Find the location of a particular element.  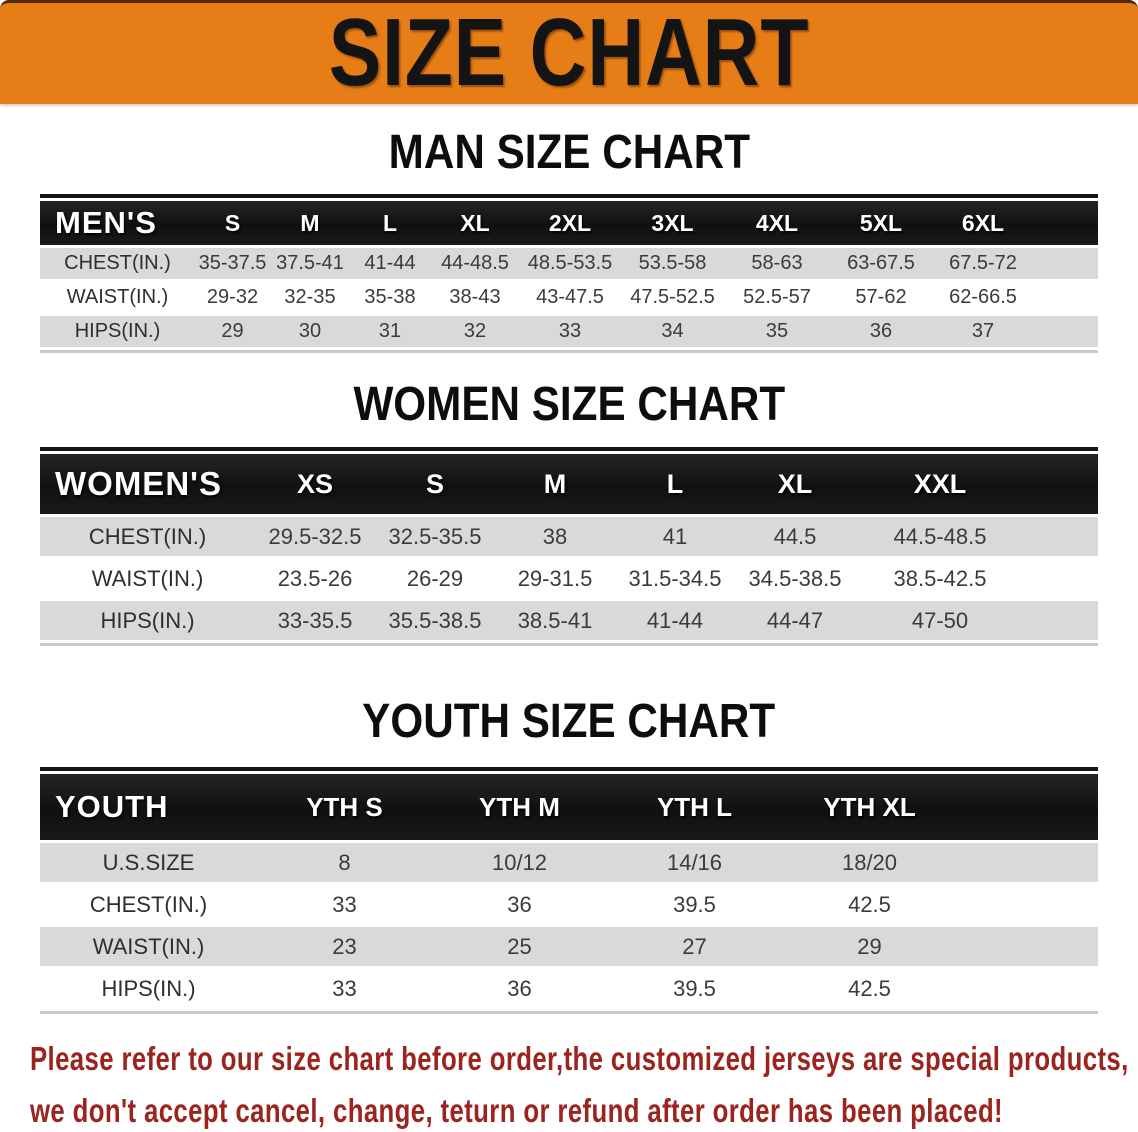

table-row: U.S.SIZE 8 10/12 14/16 18/20 is located at coordinates (569, 862).